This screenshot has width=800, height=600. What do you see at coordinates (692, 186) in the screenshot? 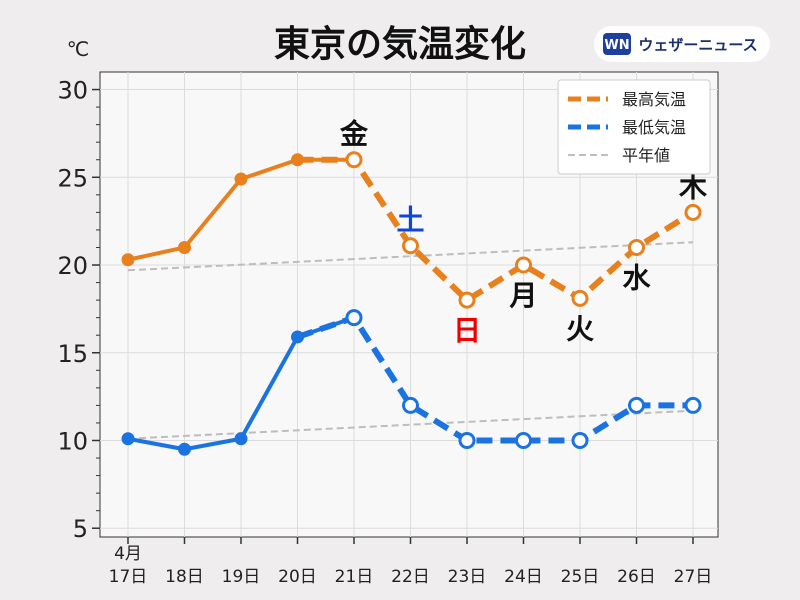
I see `day-label: 木` at bounding box center [692, 186].